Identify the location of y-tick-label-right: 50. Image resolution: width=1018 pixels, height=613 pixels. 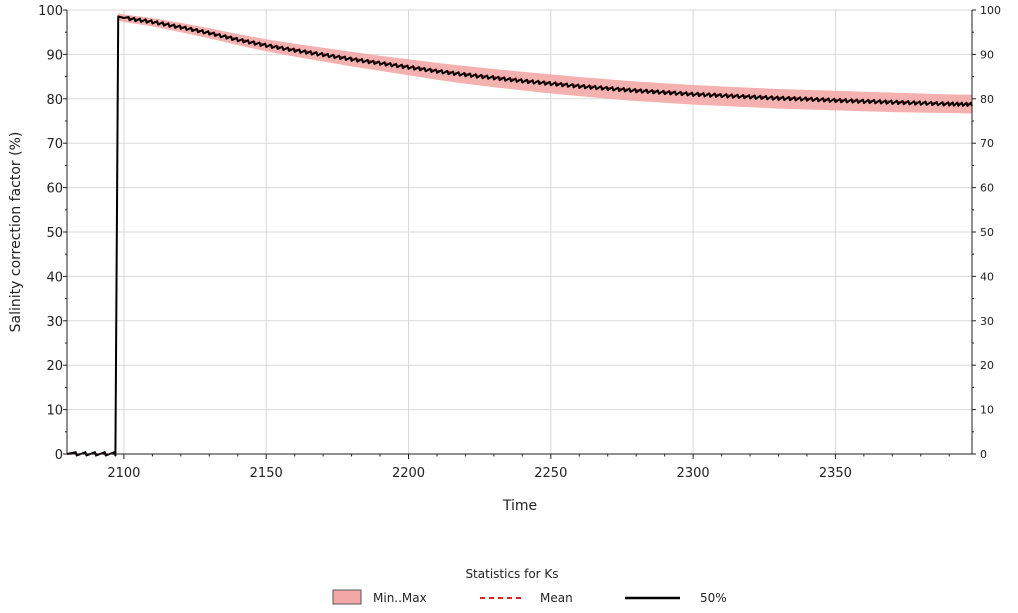
(987, 232).